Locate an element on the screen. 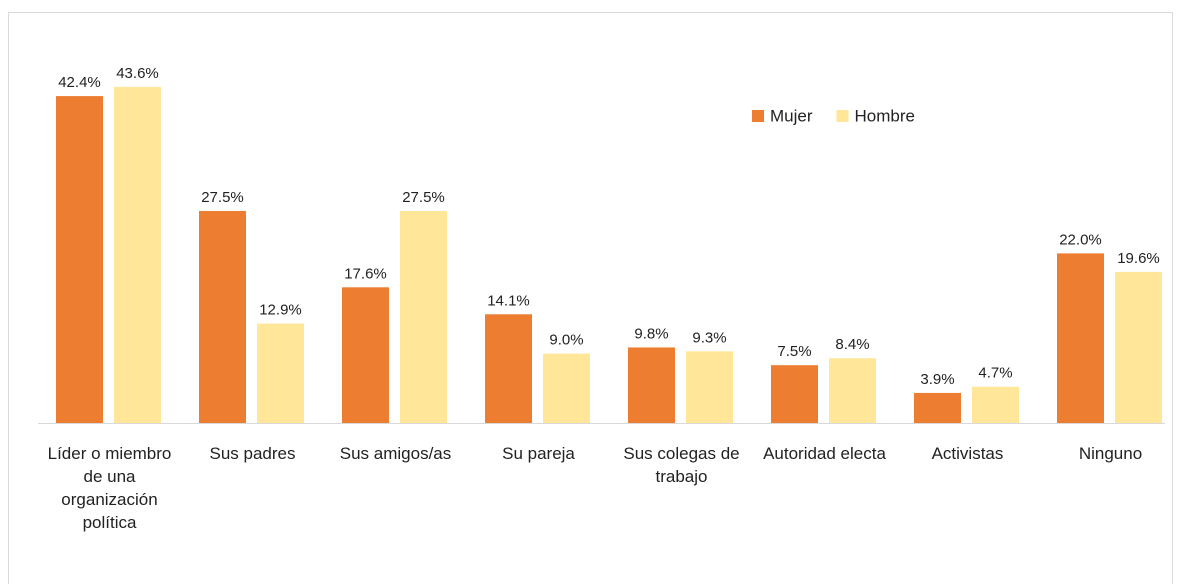 The width and height of the screenshot is (1182, 584). x-tick-label: Ninguno is located at coordinates (1110, 453).